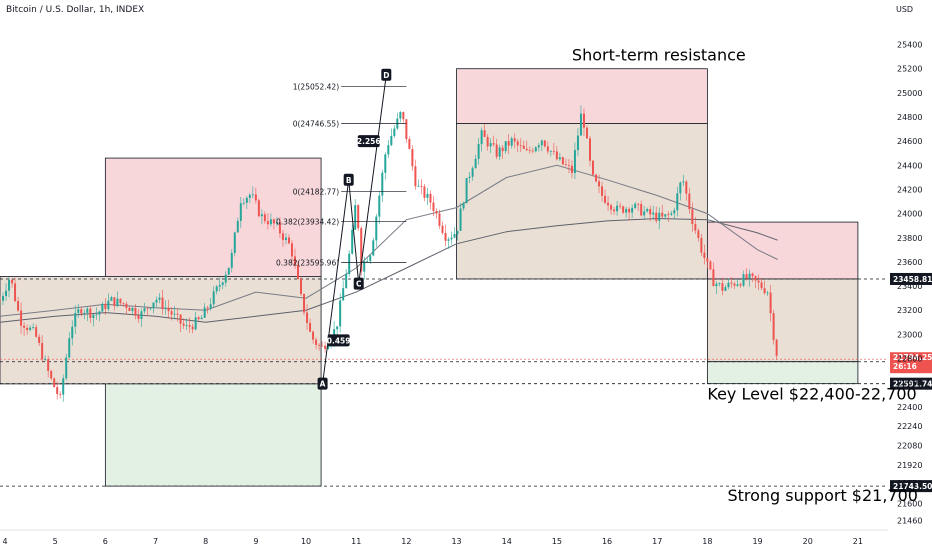  I want to click on y-tick-label: 23800, so click(909, 238).